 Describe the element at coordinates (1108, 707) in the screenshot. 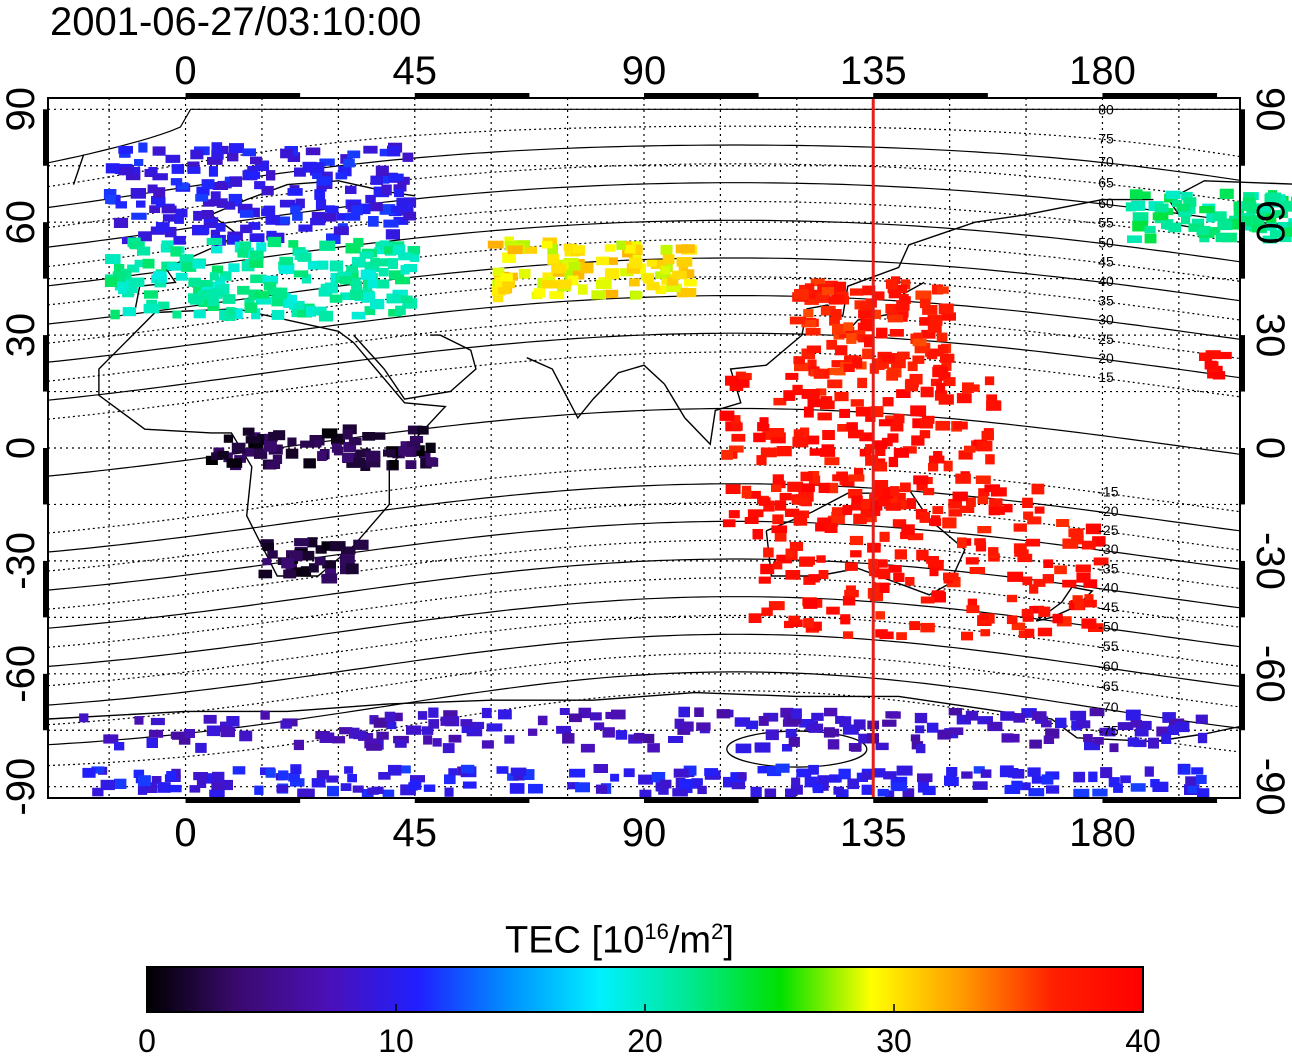

I see `contour-label: -70` at that location.